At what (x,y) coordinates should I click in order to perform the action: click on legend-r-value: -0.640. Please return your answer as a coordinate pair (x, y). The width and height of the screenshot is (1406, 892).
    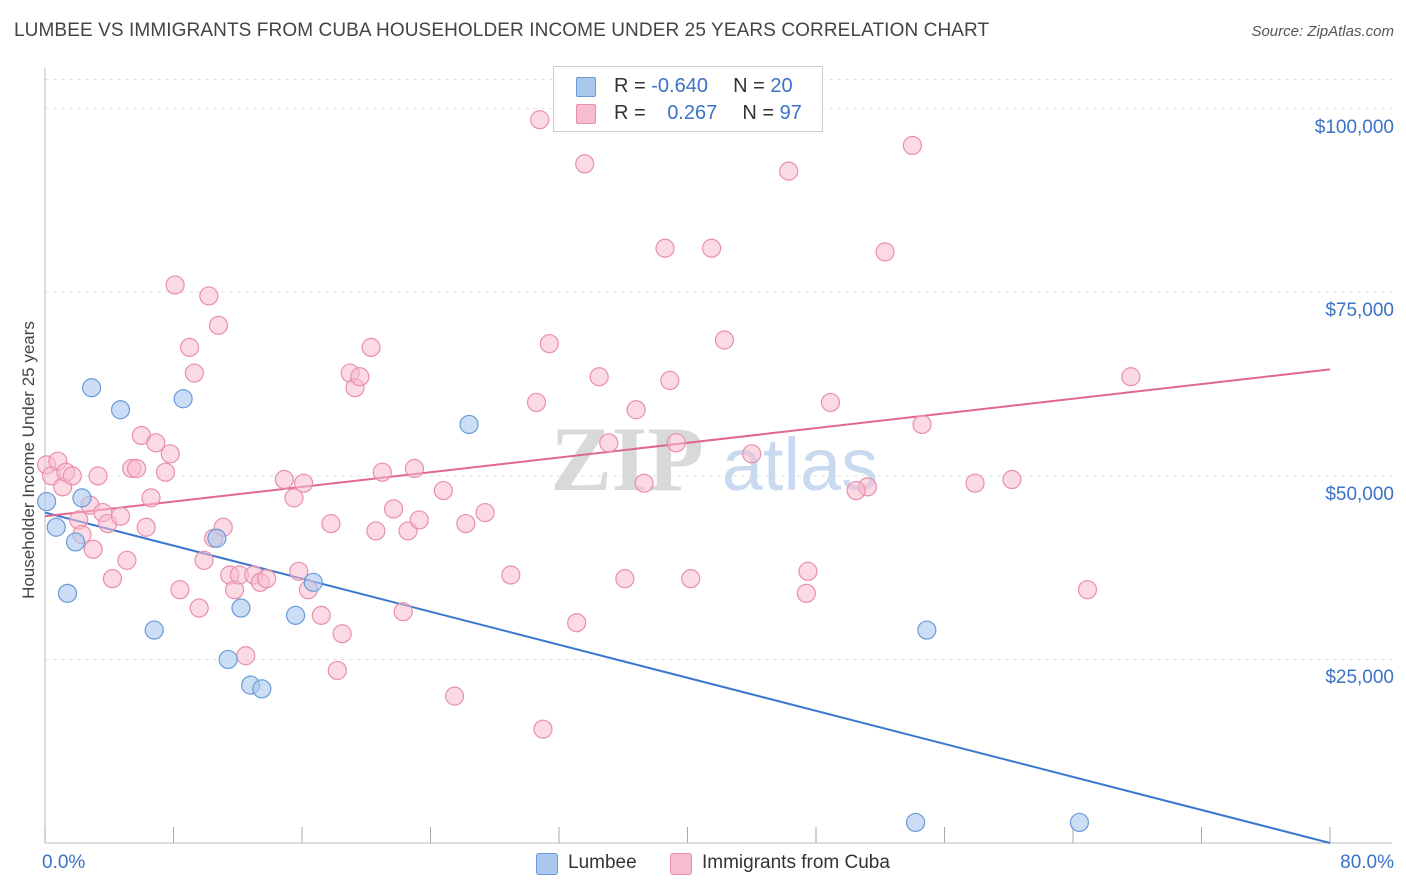
    Looking at the image, I should click on (679, 86).